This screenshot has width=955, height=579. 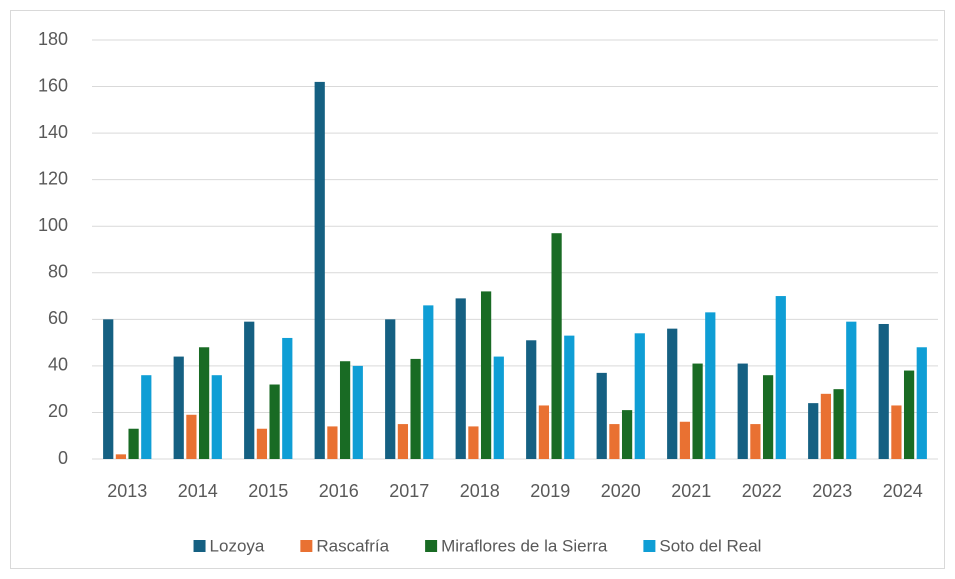 What do you see at coordinates (550, 491) in the screenshot?
I see `x-tick-label: 2019` at bounding box center [550, 491].